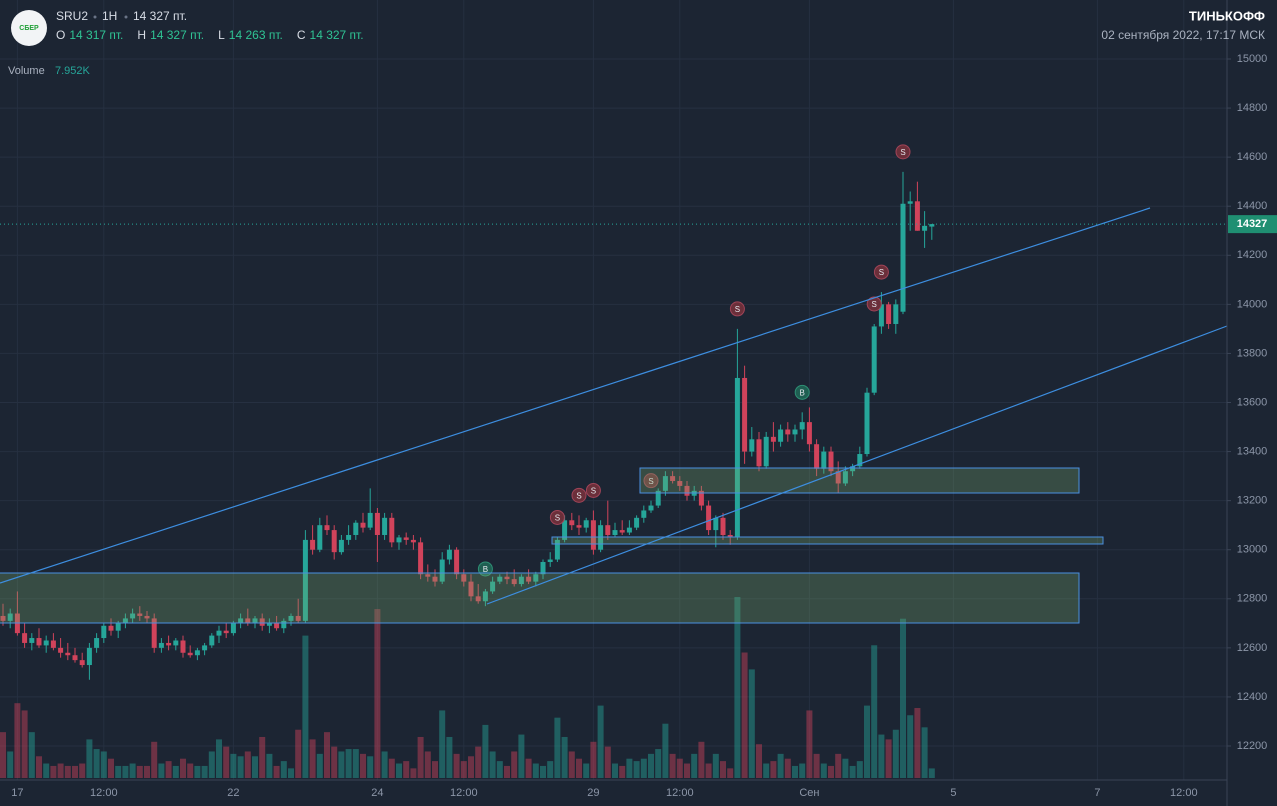 This screenshot has width=1277, height=806. What do you see at coordinates (1252, 206) in the screenshot?
I see `y-tick-label: 14400` at bounding box center [1252, 206].